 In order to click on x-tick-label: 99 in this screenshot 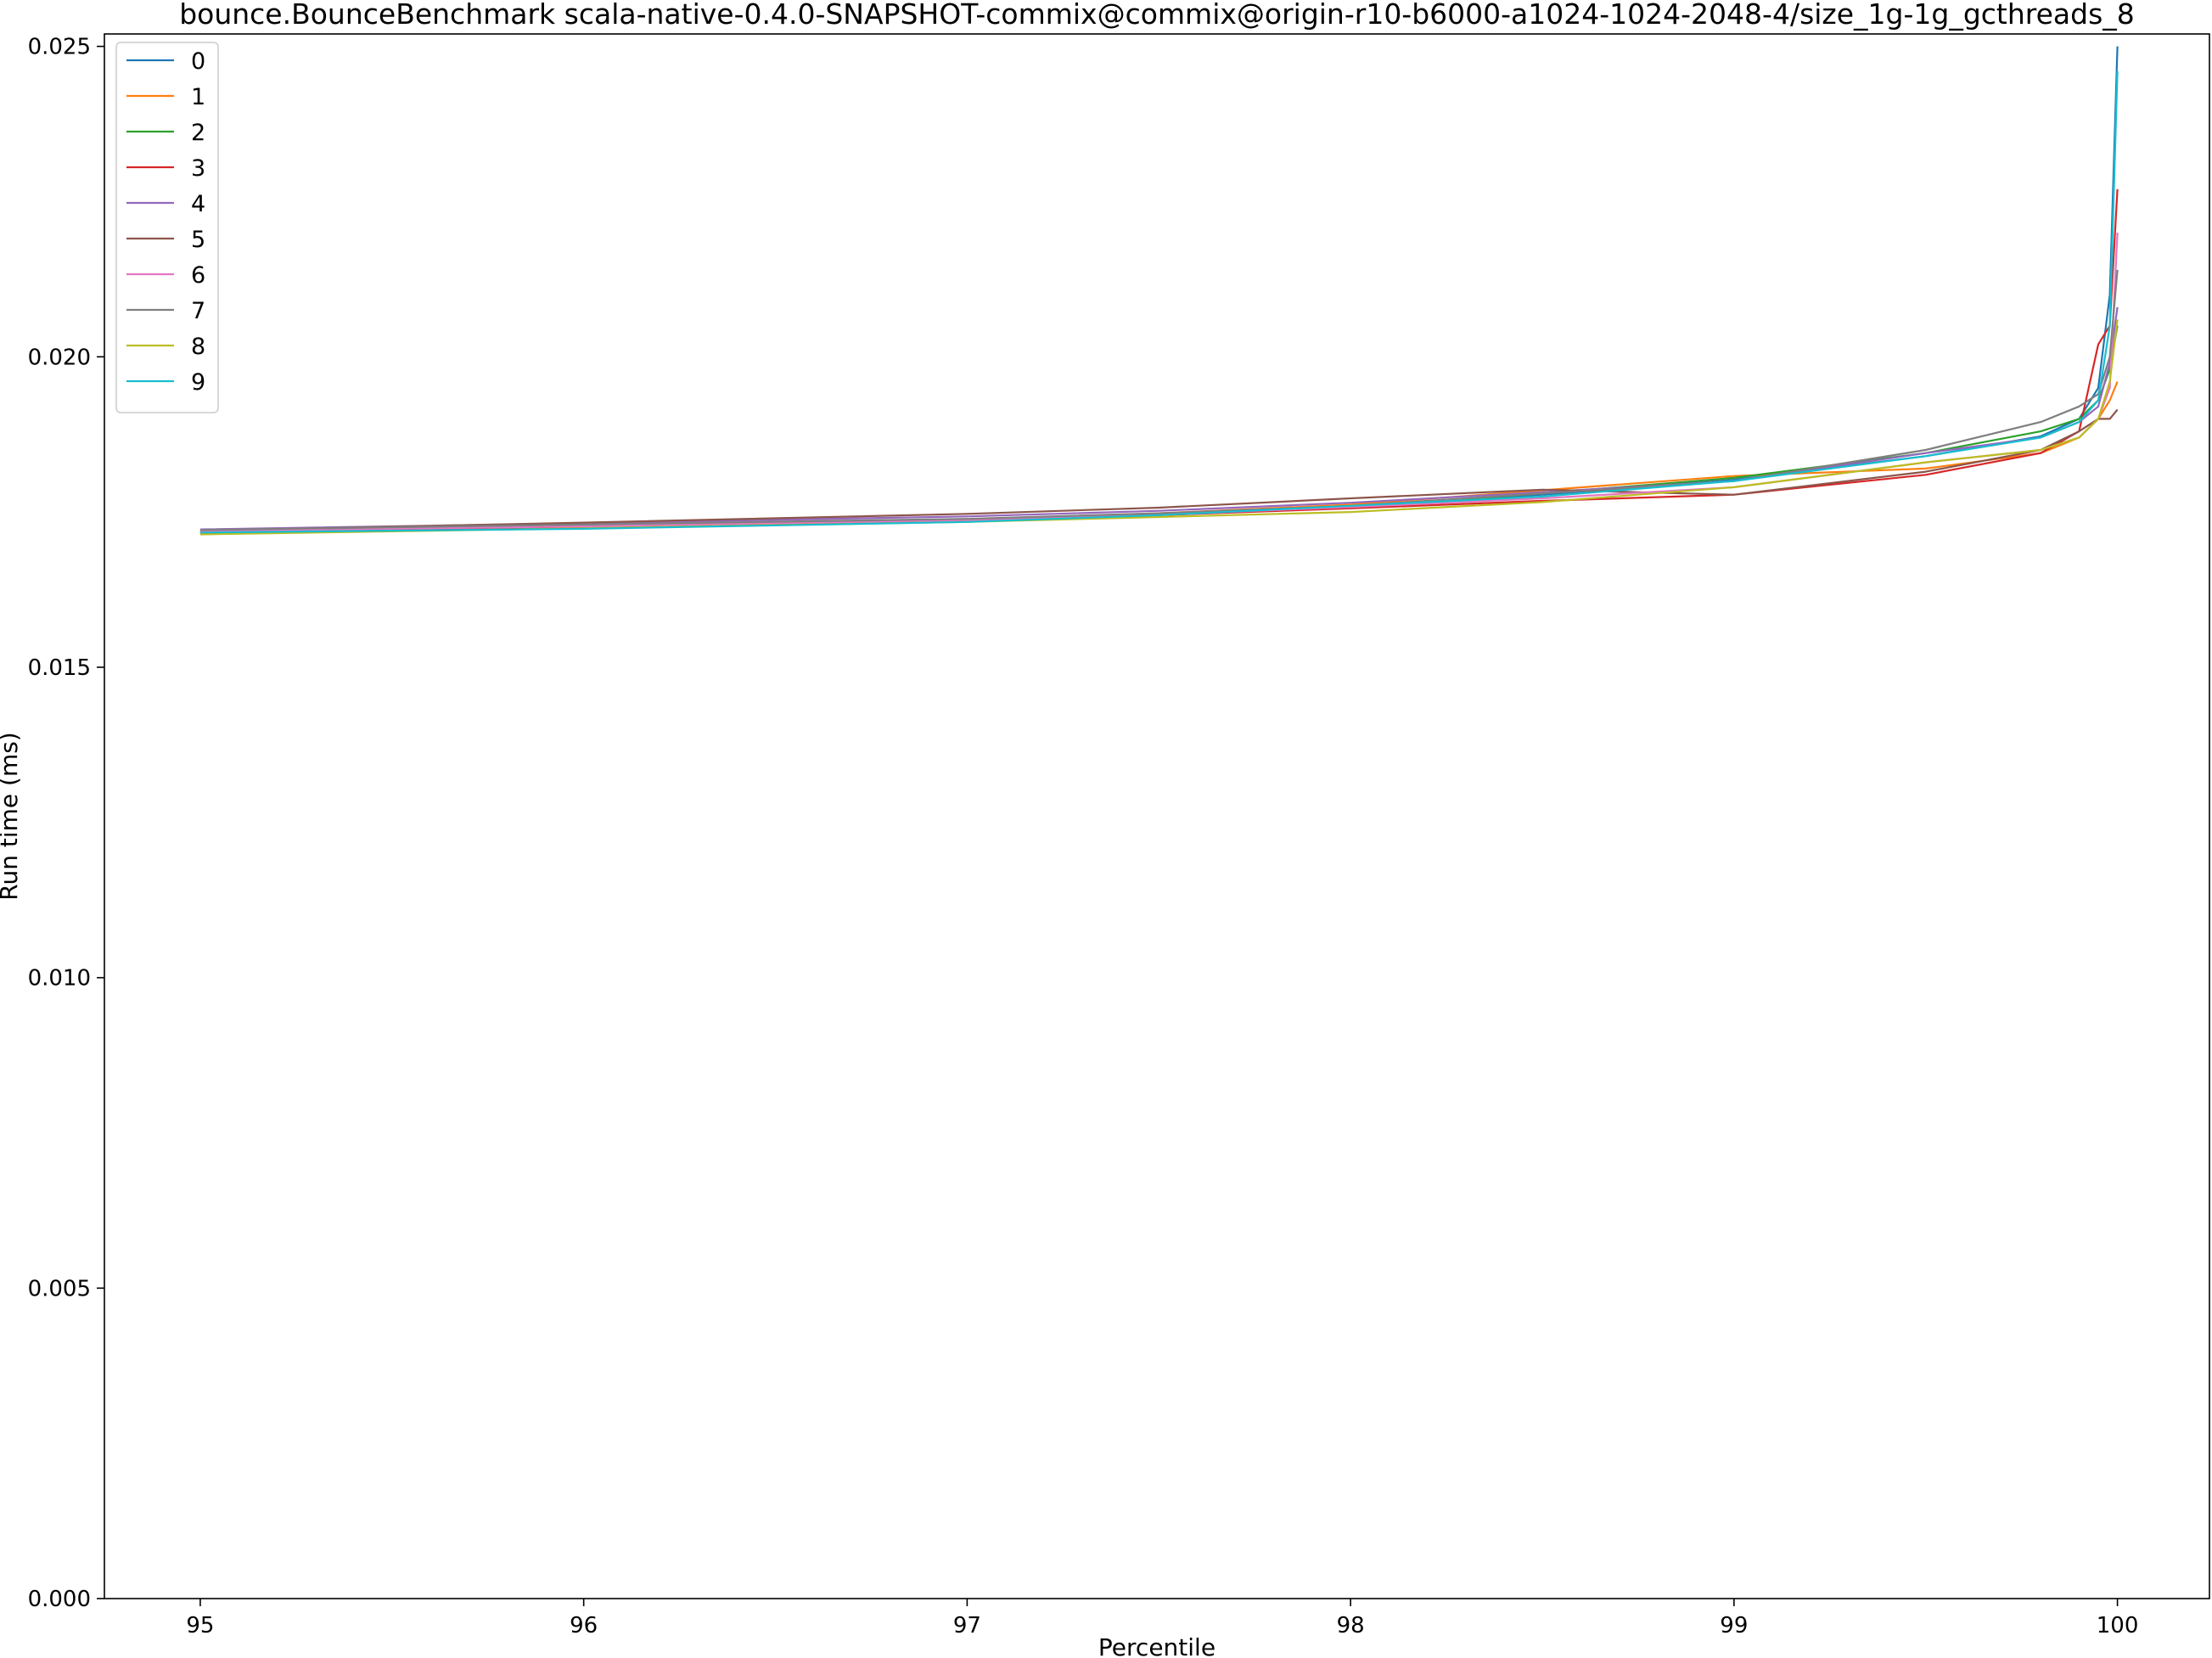, I will do `click(1734, 1625)`.